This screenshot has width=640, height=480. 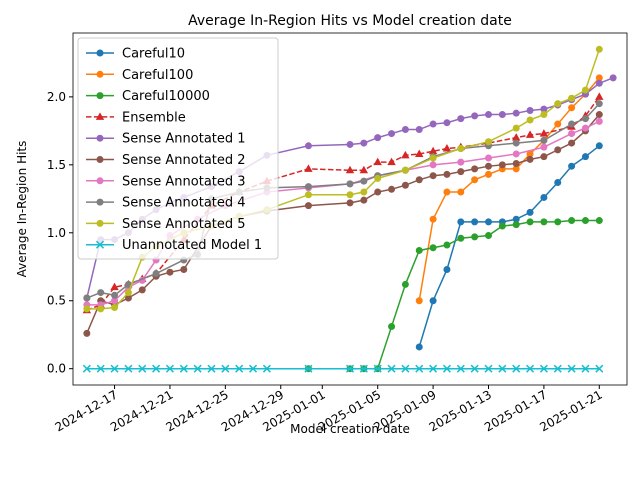 I want to click on y-tick-label: 2.0, so click(x=56, y=97).